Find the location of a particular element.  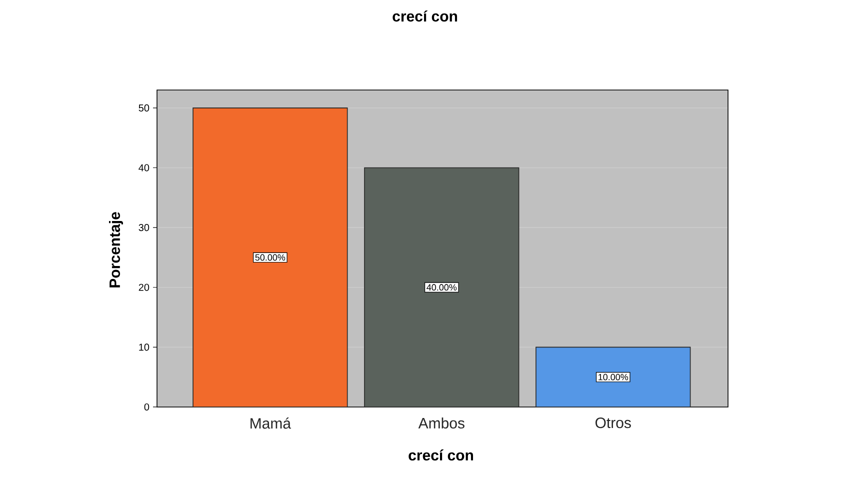

chart-title: crecí con is located at coordinates (425, 16).